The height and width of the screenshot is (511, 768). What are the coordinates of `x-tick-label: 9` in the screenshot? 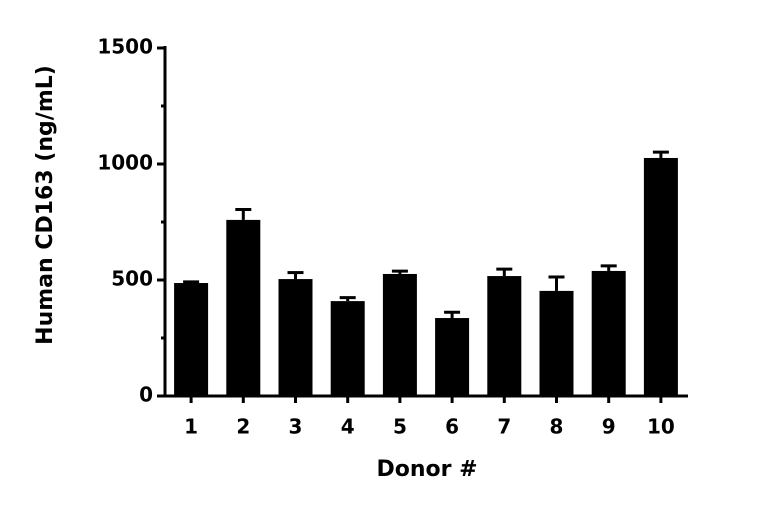 It's located at (609, 427).